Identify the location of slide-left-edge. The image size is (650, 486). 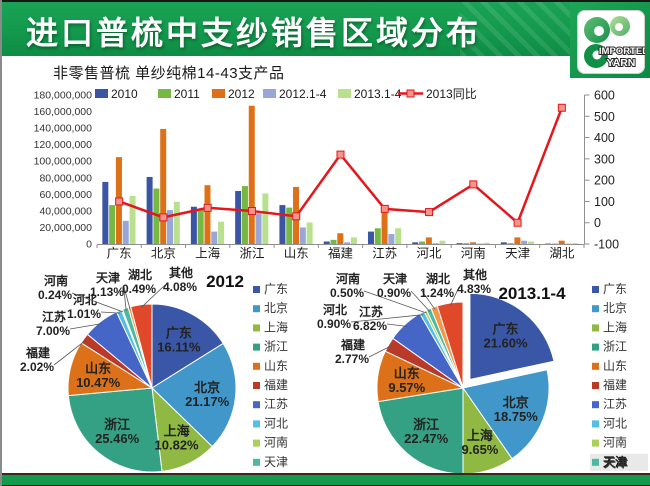
(1, 243).